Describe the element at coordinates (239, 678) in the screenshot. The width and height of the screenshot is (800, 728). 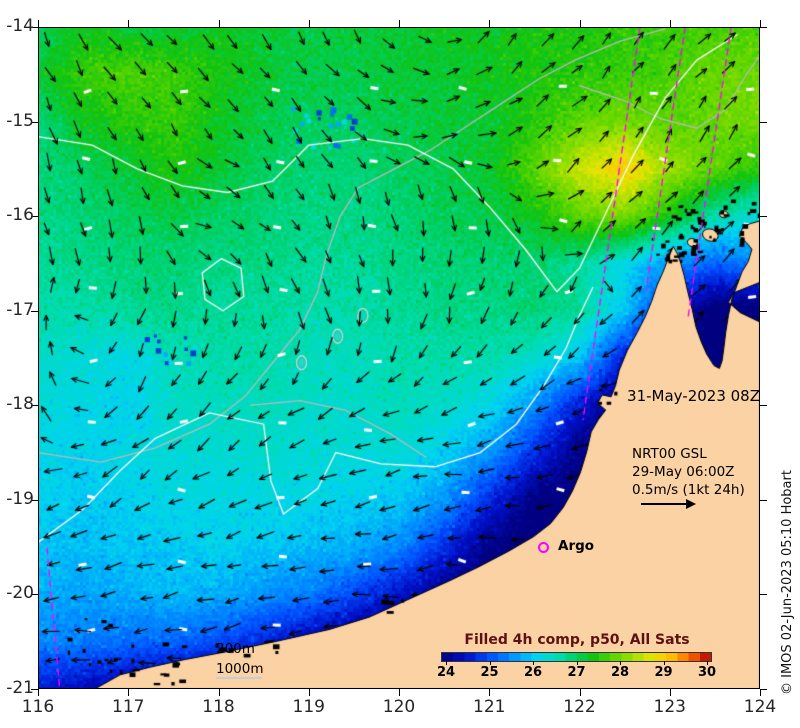
I see `isobath-1000m-line-sample` at that location.